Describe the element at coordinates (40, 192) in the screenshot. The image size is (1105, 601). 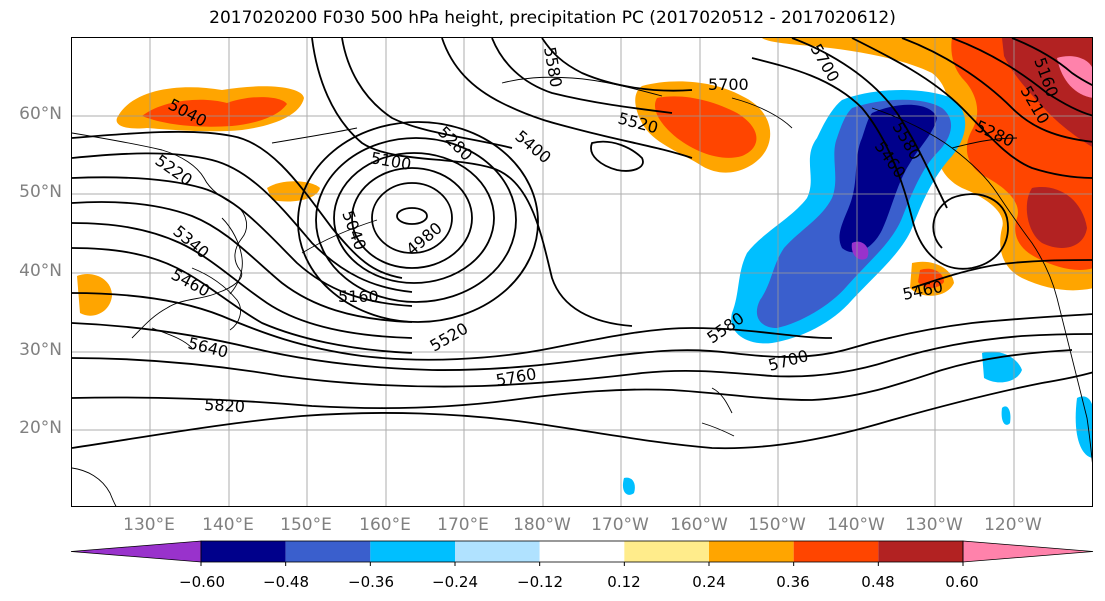
I see `lat-label: 50°N` at that location.